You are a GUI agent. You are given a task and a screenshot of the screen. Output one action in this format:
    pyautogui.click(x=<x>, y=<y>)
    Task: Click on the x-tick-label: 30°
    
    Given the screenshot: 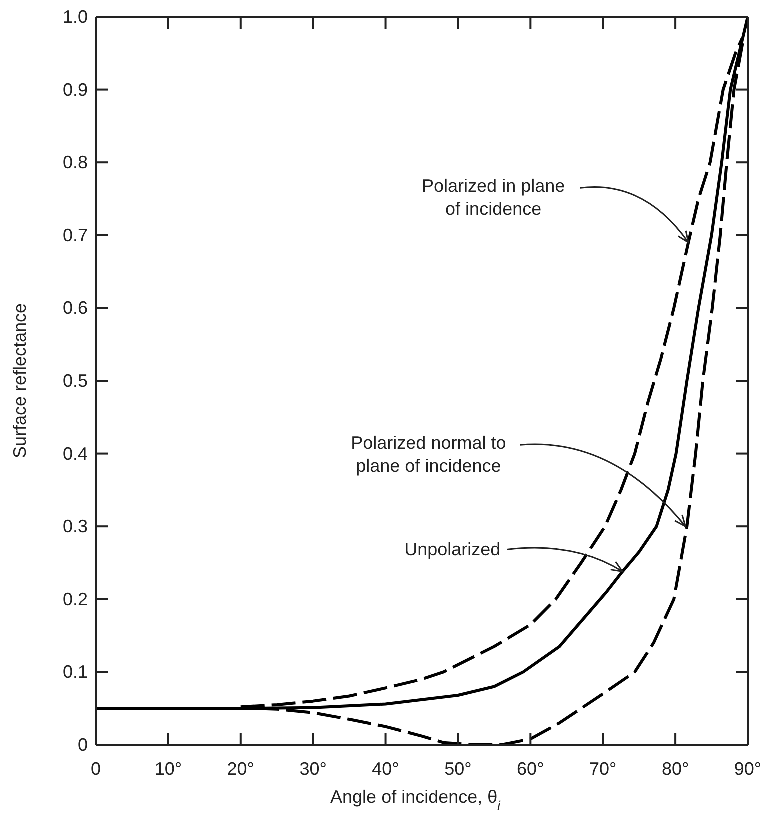 What is the action you would take?
    pyautogui.click(x=313, y=769)
    